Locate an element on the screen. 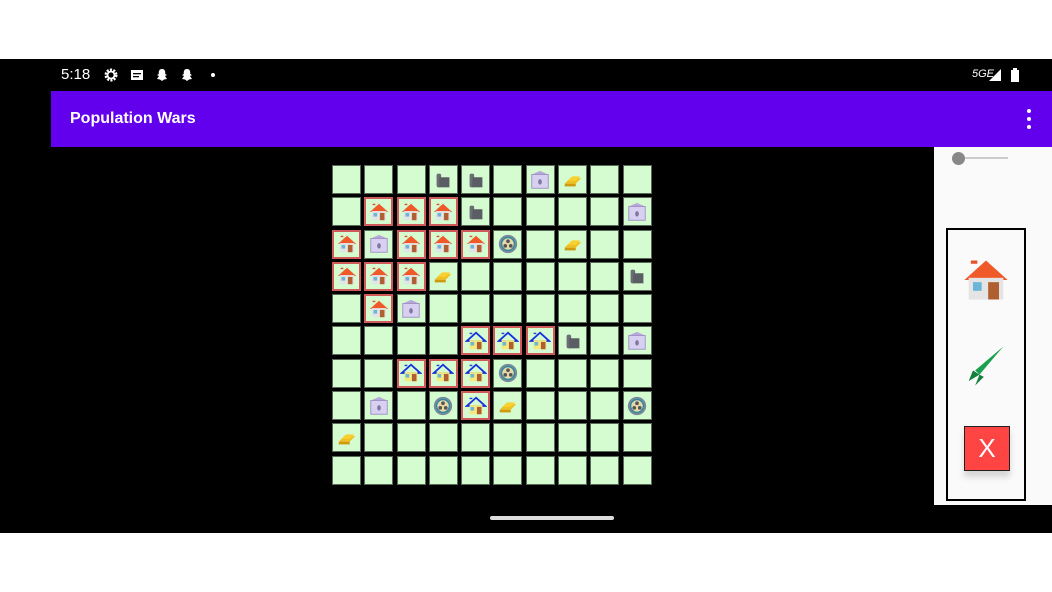  slider is located at coordinates (981, 158).